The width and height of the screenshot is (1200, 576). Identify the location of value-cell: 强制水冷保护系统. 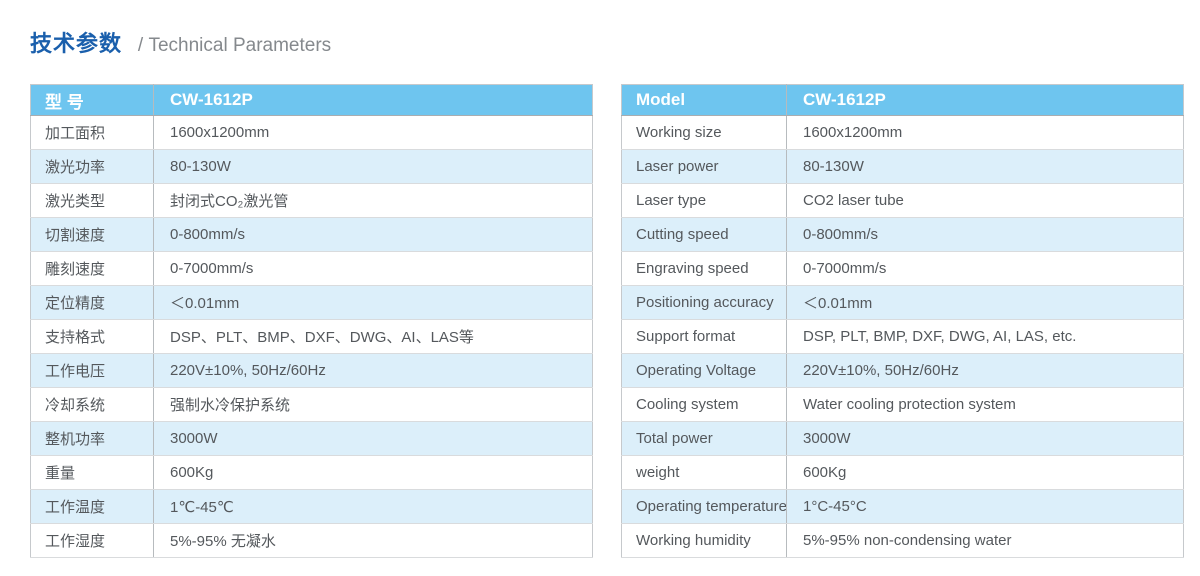
(373, 404).